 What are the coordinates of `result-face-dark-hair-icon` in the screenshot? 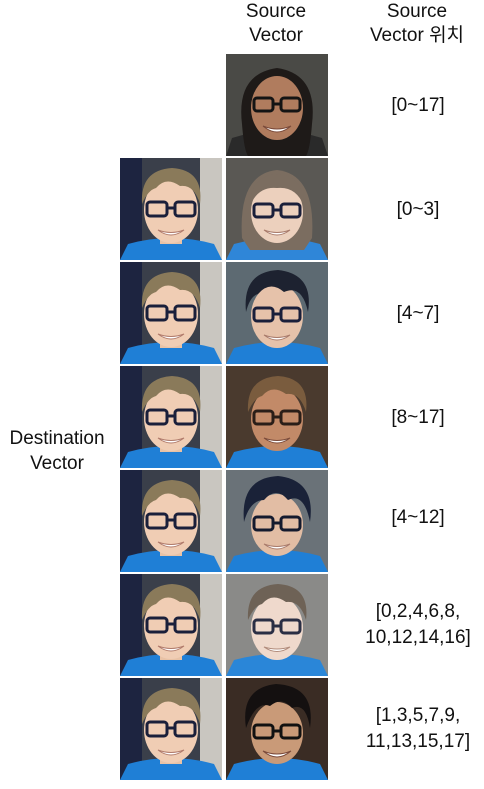 It's located at (277, 313).